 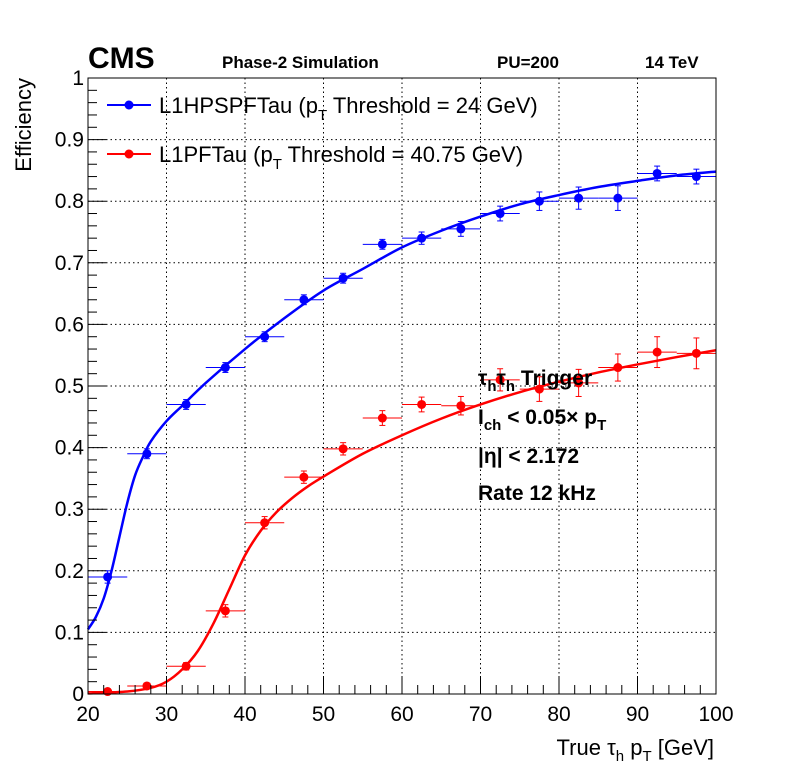 What do you see at coordinates (166, 714) in the screenshot?
I see `x-tick-label: 30` at bounding box center [166, 714].